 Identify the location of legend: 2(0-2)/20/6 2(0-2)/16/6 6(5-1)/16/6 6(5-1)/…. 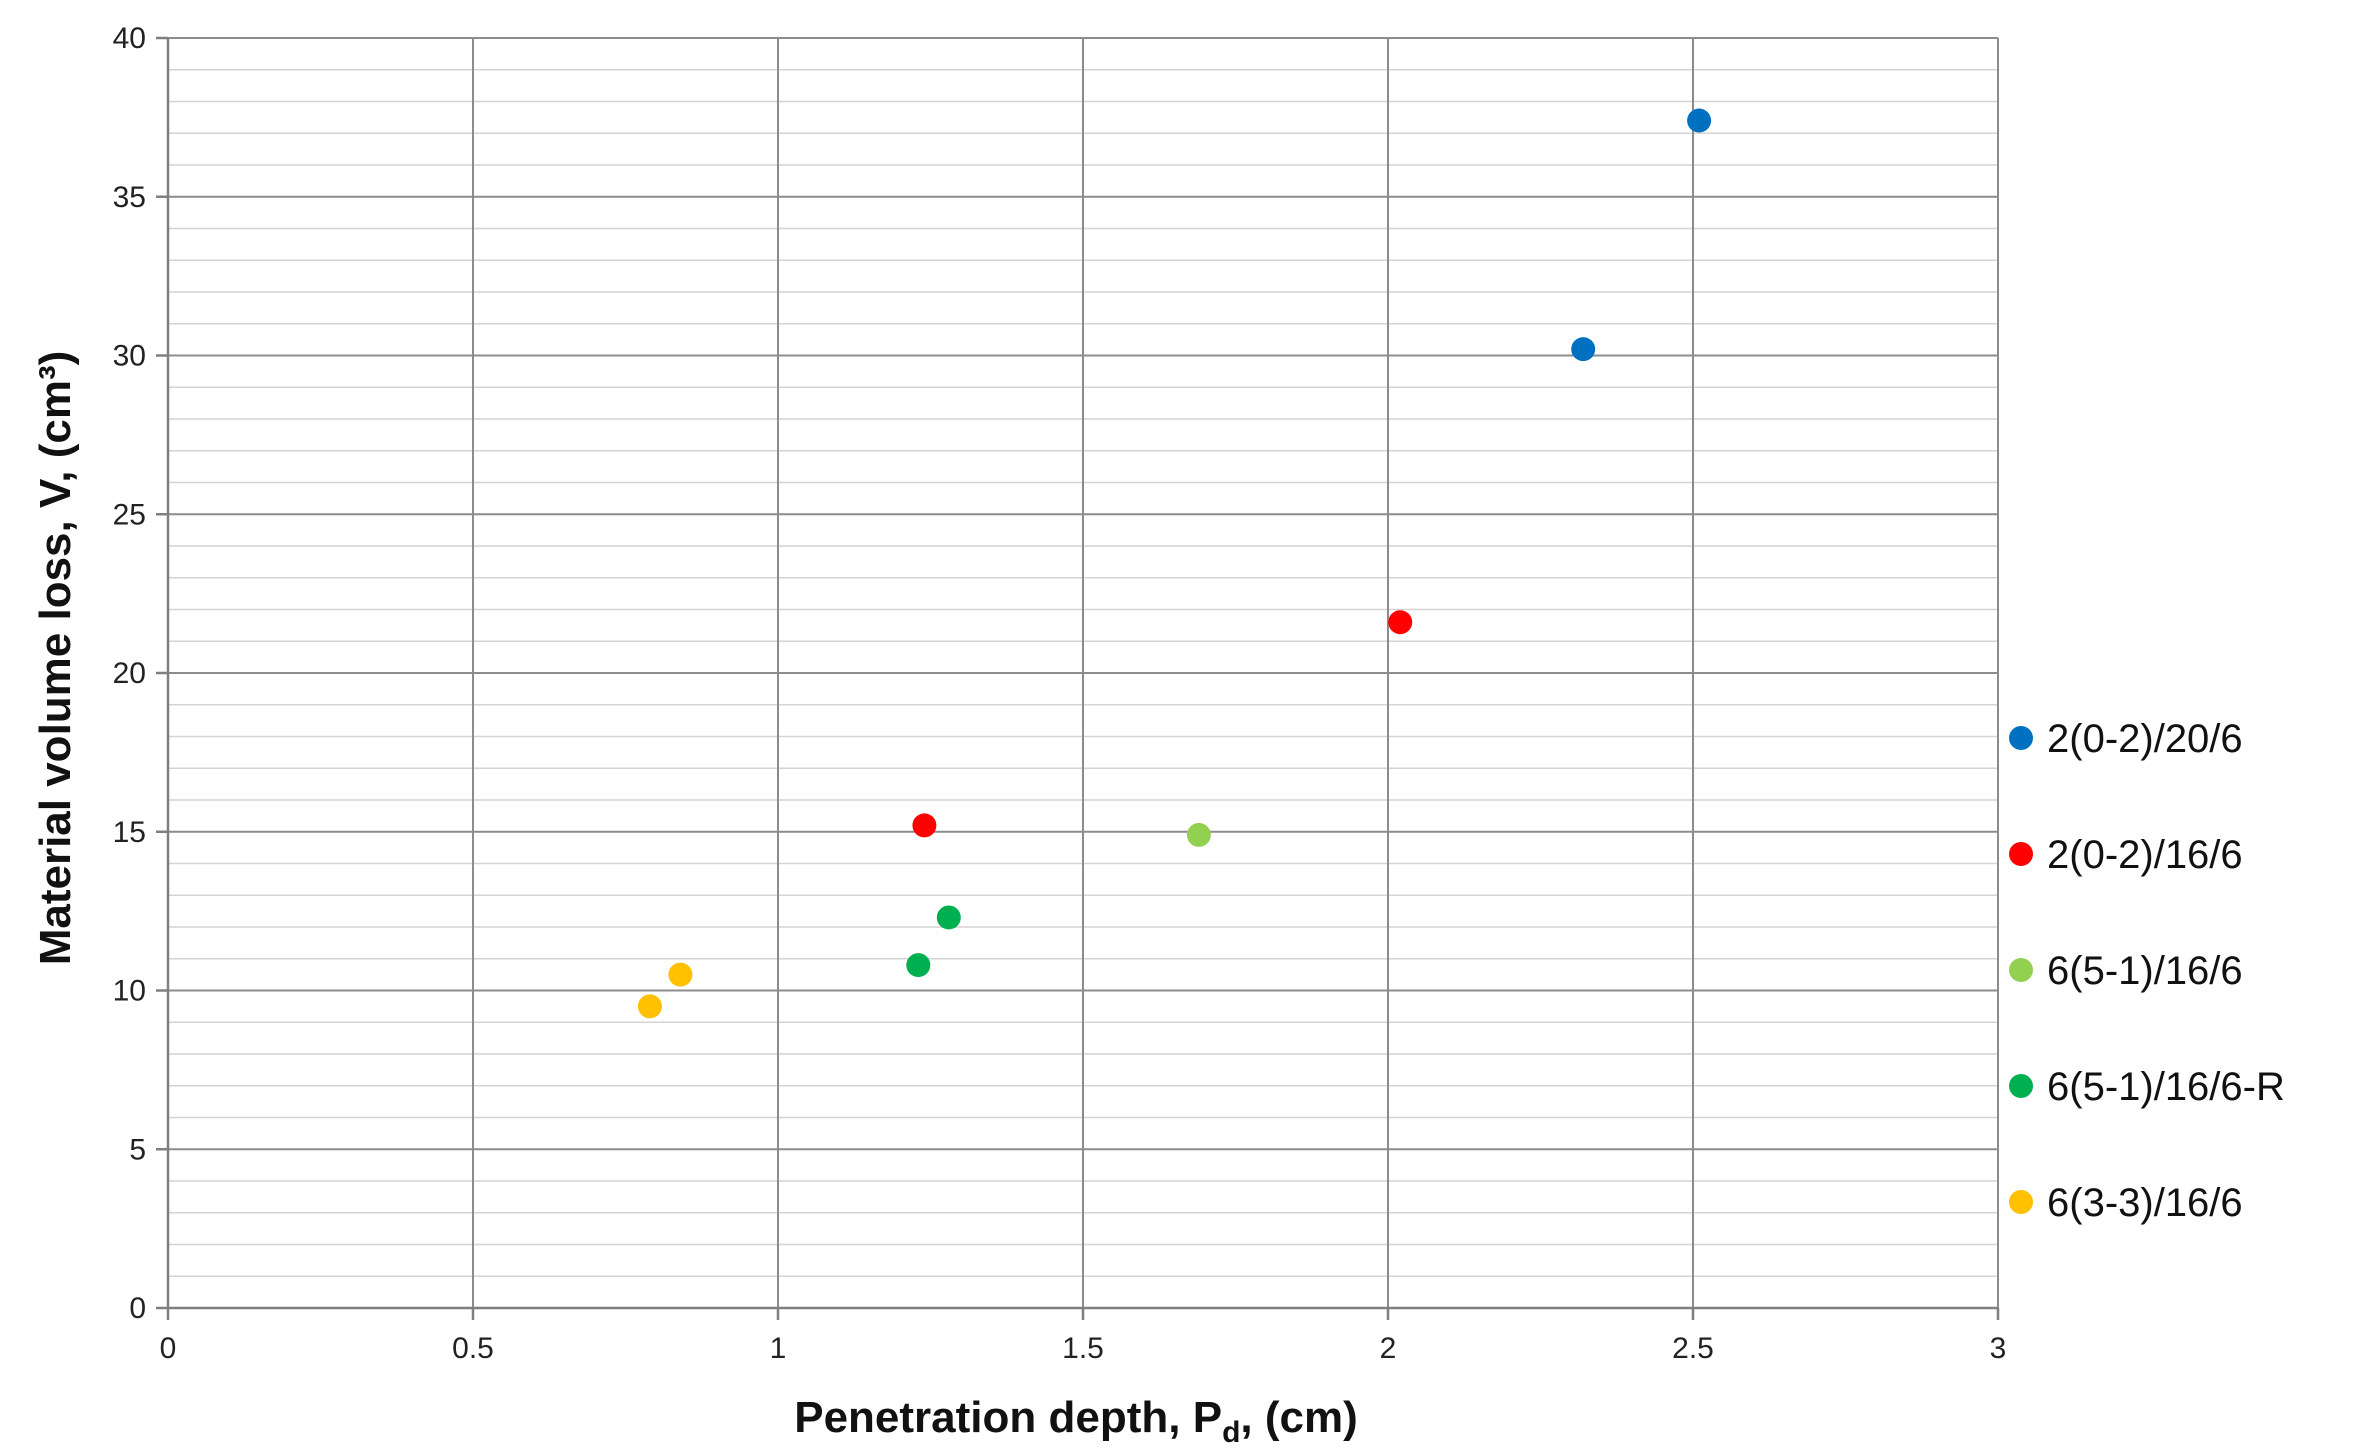
(2147, 971).